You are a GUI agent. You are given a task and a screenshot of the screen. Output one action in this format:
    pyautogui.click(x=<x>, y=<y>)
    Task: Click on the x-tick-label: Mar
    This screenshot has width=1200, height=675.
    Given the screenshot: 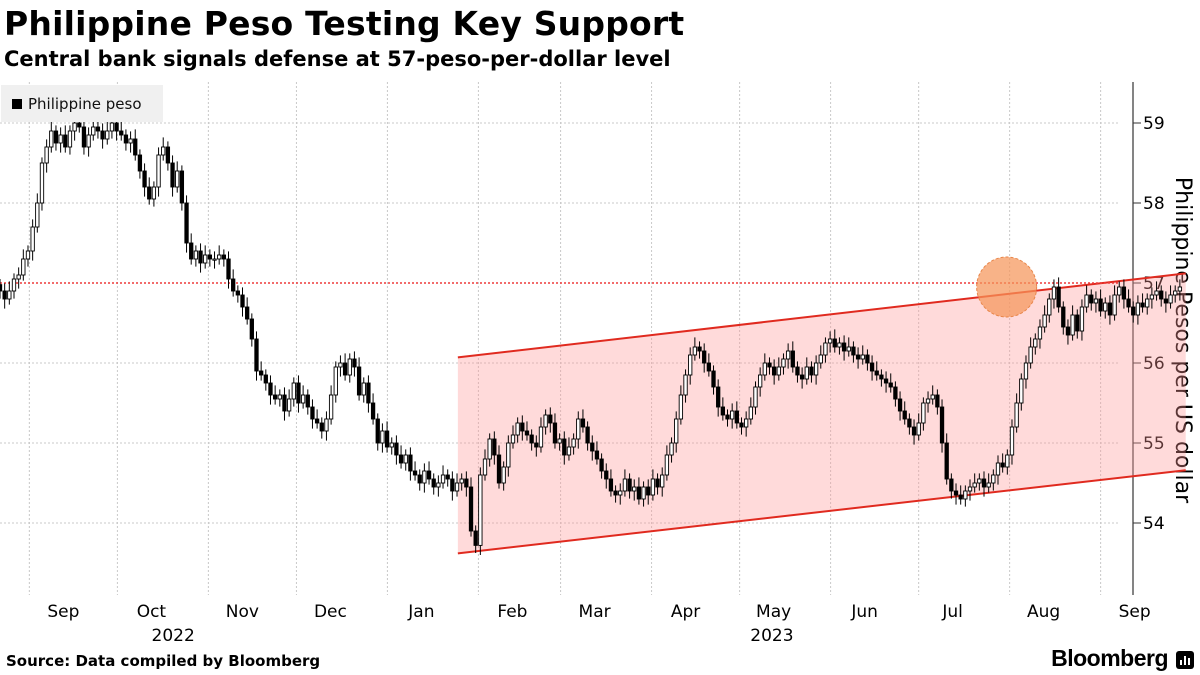 What is the action you would take?
    pyautogui.click(x=595, y=612)
    